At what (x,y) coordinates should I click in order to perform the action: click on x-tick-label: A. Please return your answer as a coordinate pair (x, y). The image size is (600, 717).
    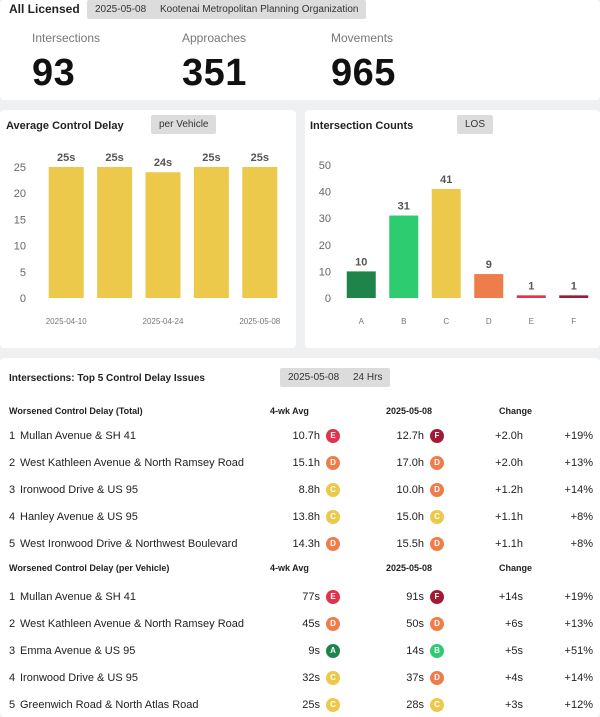
    Looking at the image, I should click on (362, 321).